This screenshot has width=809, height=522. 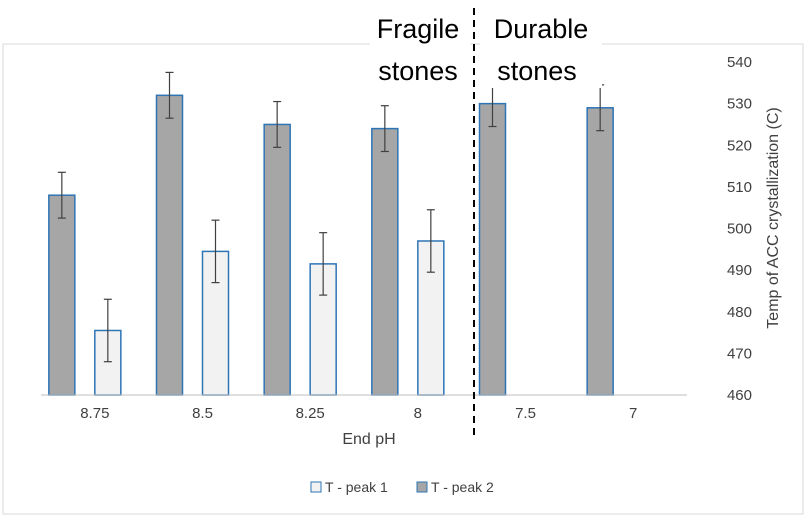 I want to click on legend: T - peak 1 T - peak 2, so click(x=402, y=487).